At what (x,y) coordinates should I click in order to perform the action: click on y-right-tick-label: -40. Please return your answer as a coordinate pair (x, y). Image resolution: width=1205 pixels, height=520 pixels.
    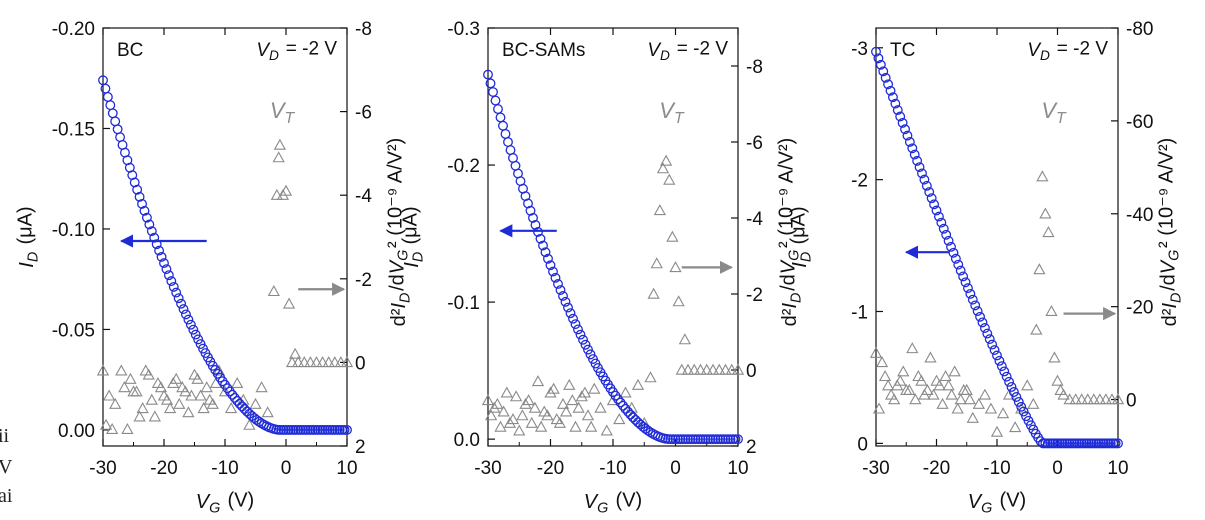
    Looking at the image, I should click on (1139, 215).